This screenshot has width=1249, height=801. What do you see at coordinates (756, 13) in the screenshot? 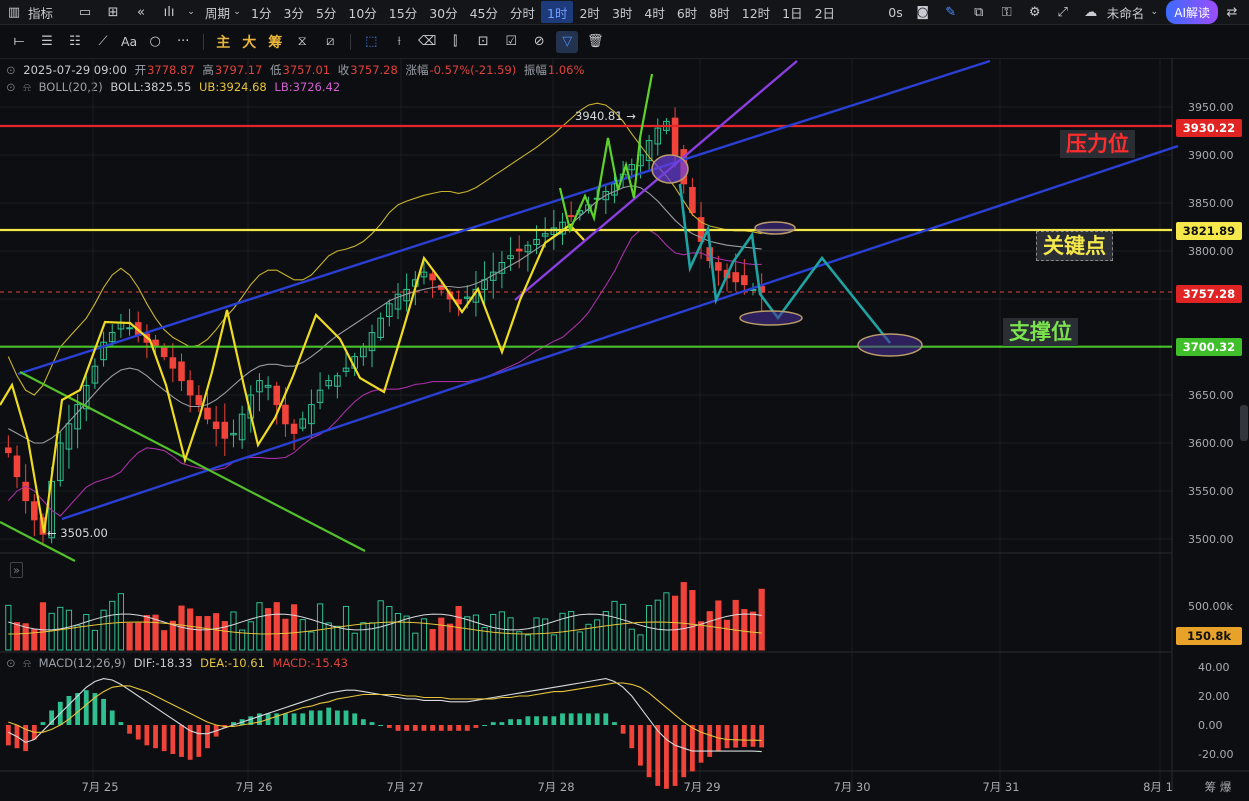
I see `timeframe-14: 12时` at bounding box center [756, 13].